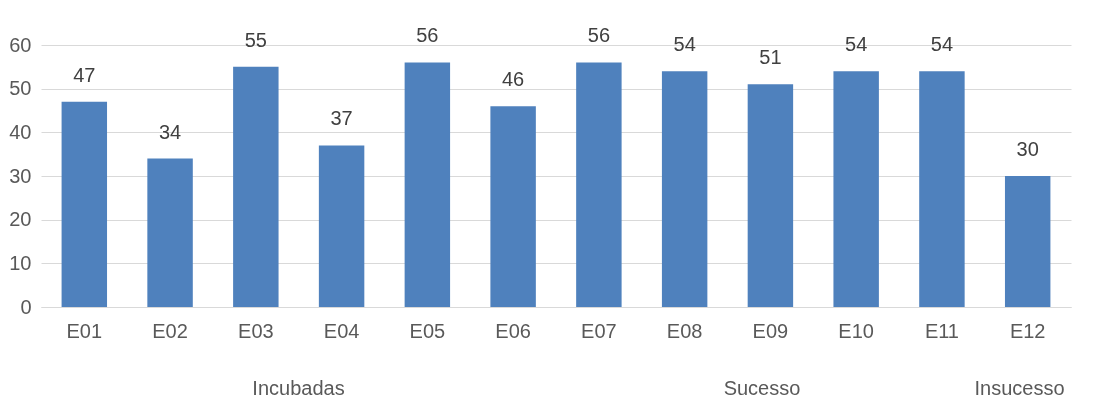 Image resolution: width=1111 pixels, height=408 pixels. I want to click on data-label: 55, so click(255, 39).